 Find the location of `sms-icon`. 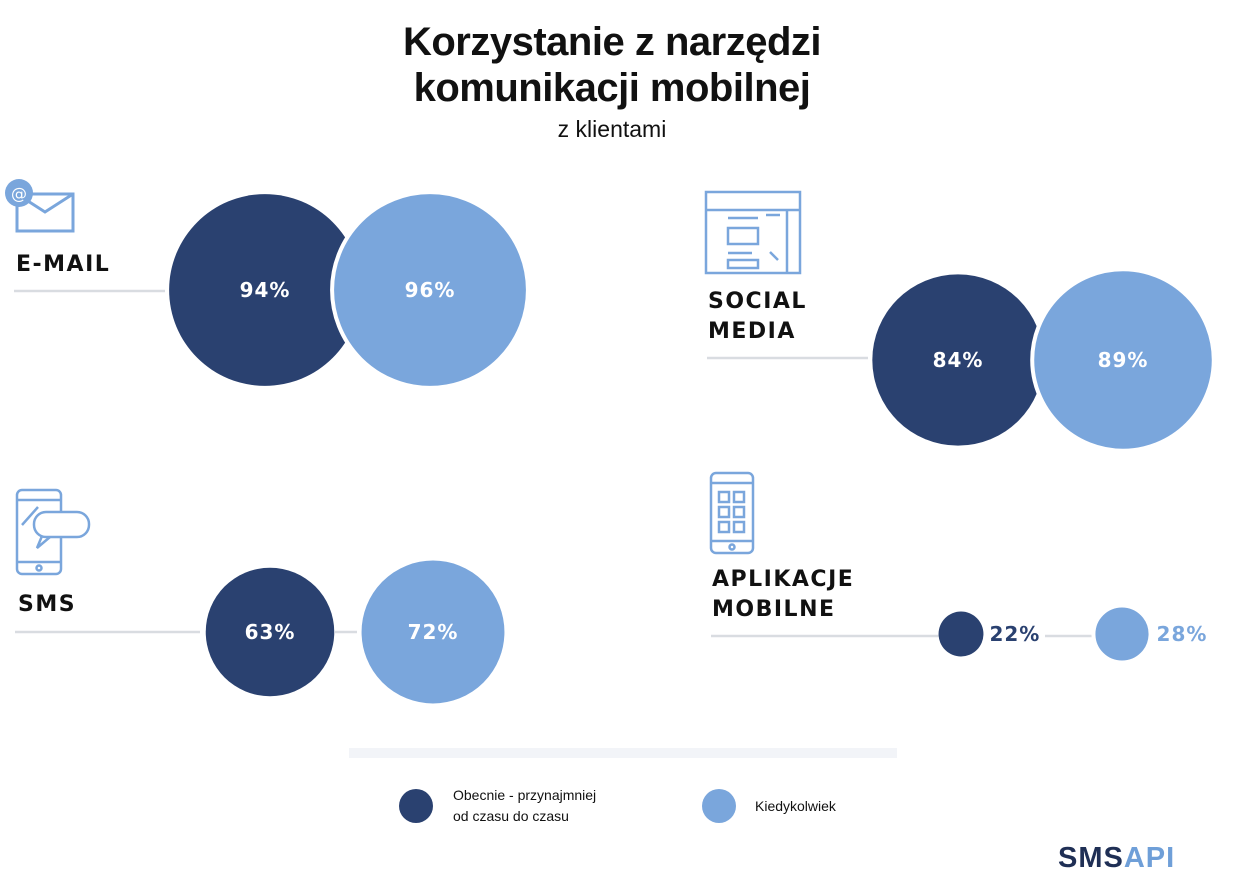

sms-icon is located at coordinates (53, 532).